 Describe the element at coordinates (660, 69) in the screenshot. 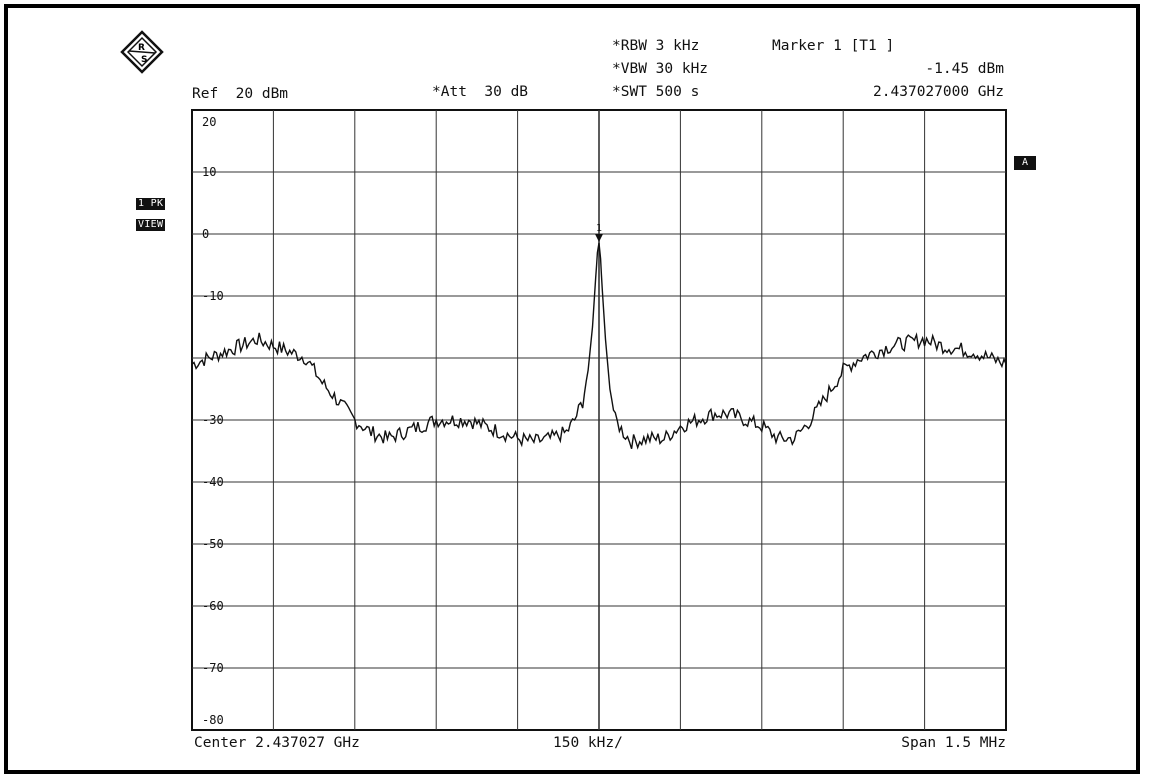

I see `vbw-label: *VBW 30 kHz` at that location.